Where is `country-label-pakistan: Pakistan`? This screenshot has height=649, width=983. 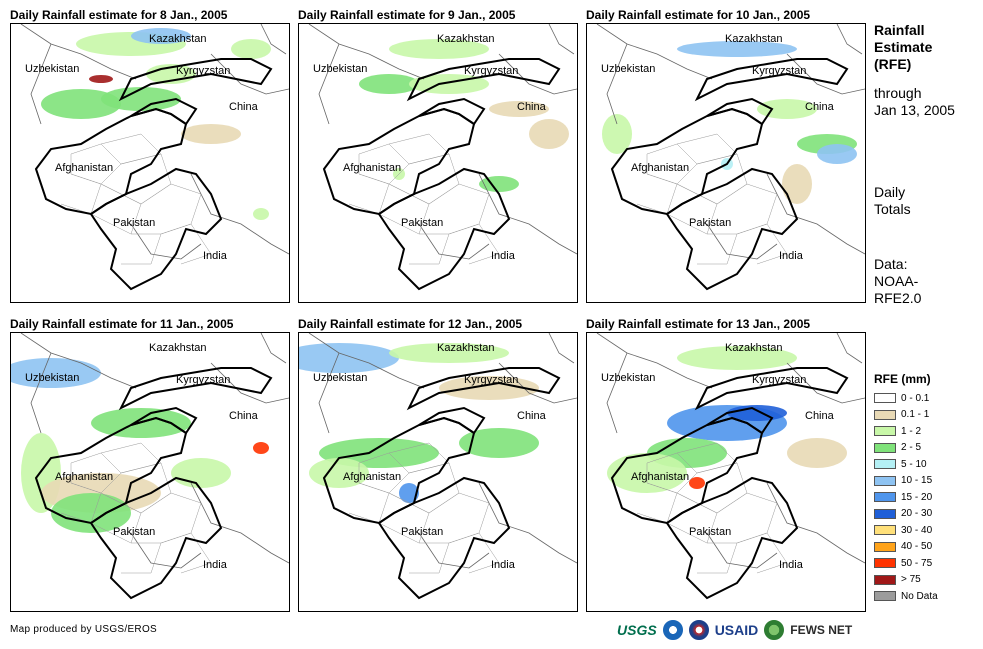 country-label-pakistan: Pakistan is located at coordinates (134, 532).